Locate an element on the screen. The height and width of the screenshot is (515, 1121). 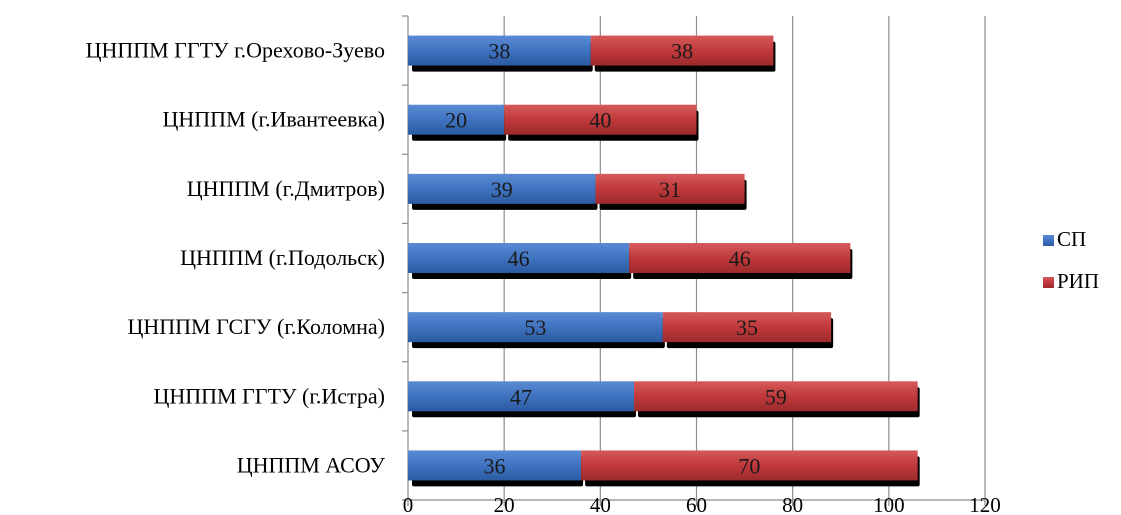
x-tick-label: 80 is located at coordinates (792, 504).